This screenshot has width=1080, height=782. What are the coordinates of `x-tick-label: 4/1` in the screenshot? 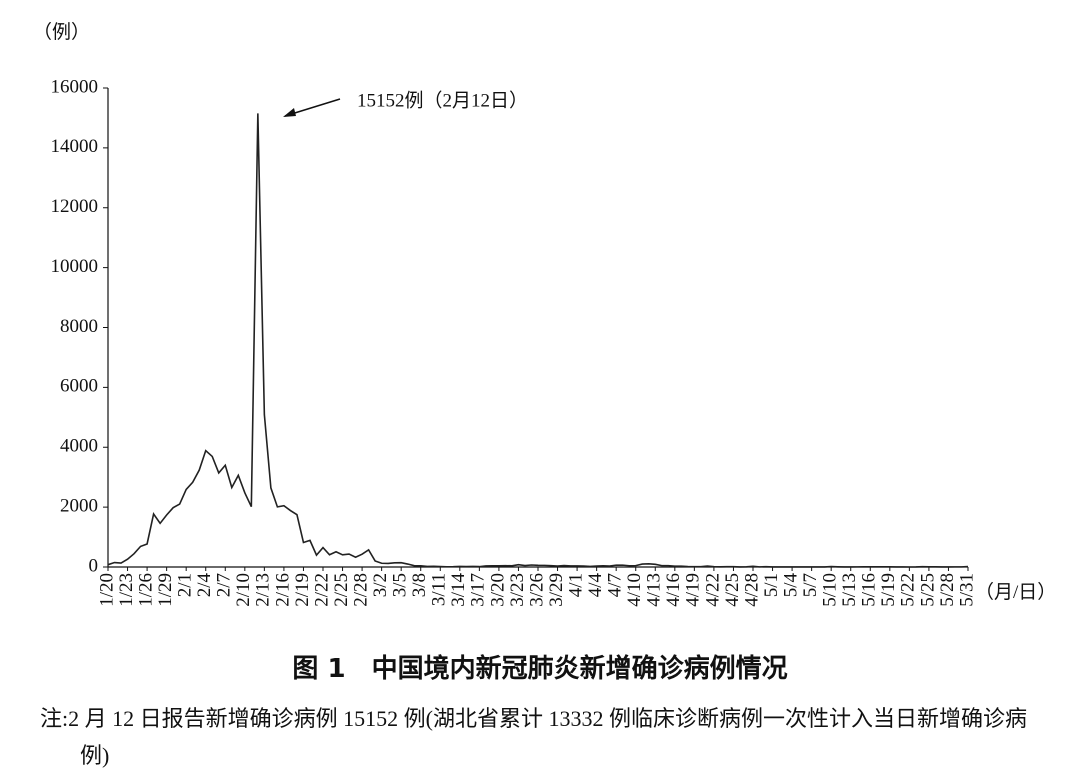 It's located at (575, 585).